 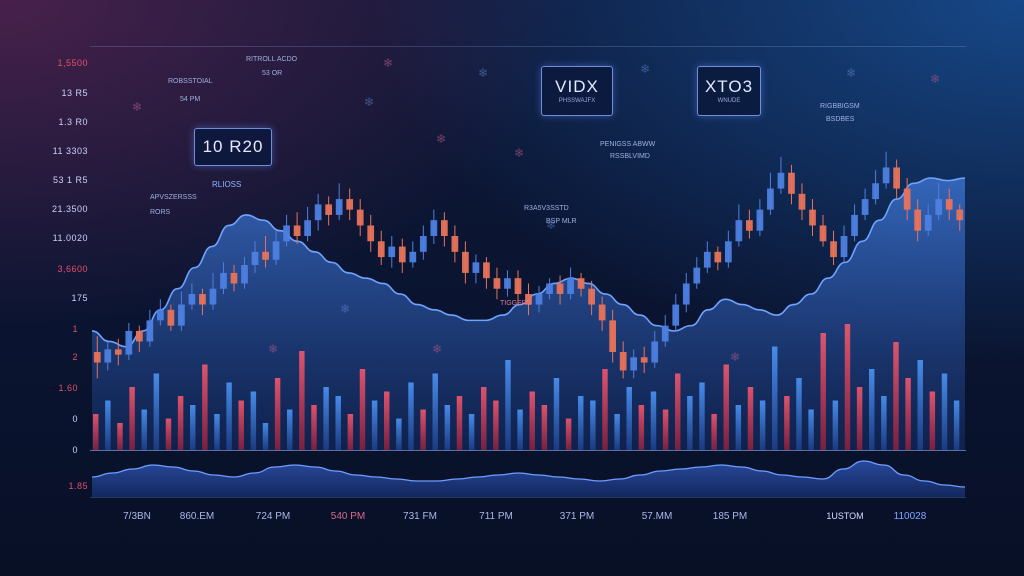 I want to click on x-tick-label: 711 PM, so click(x=496, y=516).